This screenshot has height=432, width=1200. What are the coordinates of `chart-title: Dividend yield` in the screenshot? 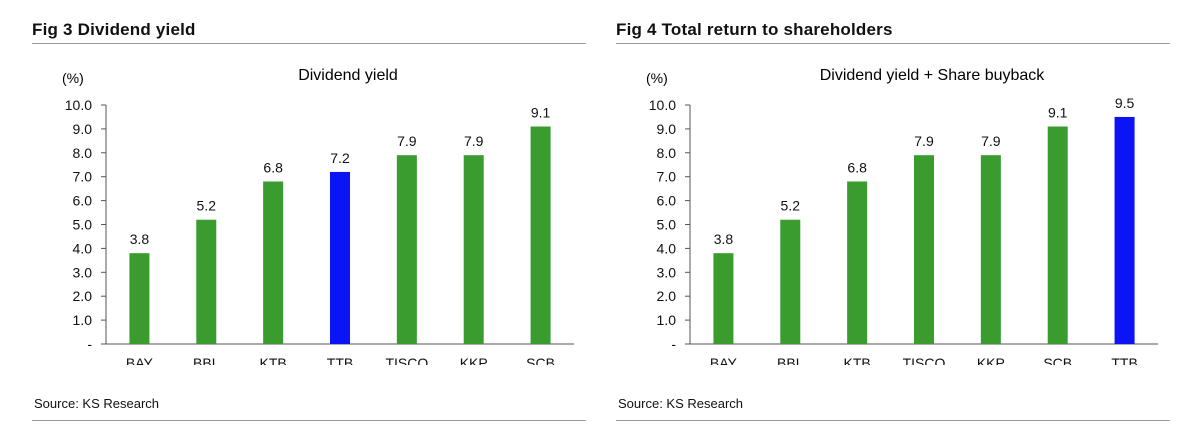 It's located at (348, 75).